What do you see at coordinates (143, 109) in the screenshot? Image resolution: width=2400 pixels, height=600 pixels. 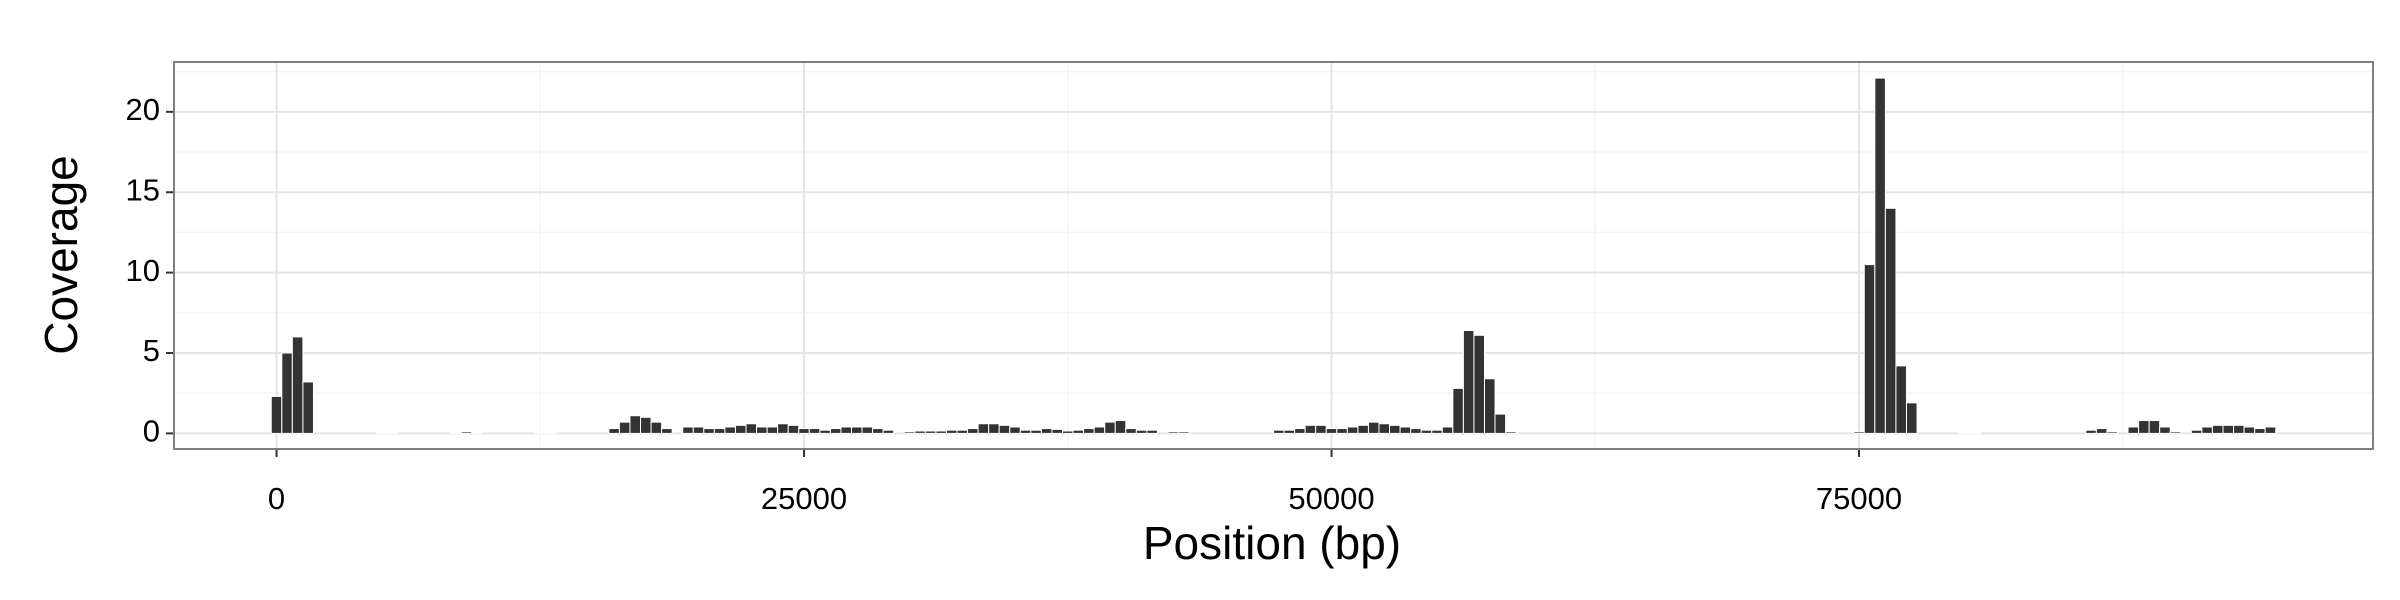 I see `y-tick-label: 20` at bounding box center [143, 109].